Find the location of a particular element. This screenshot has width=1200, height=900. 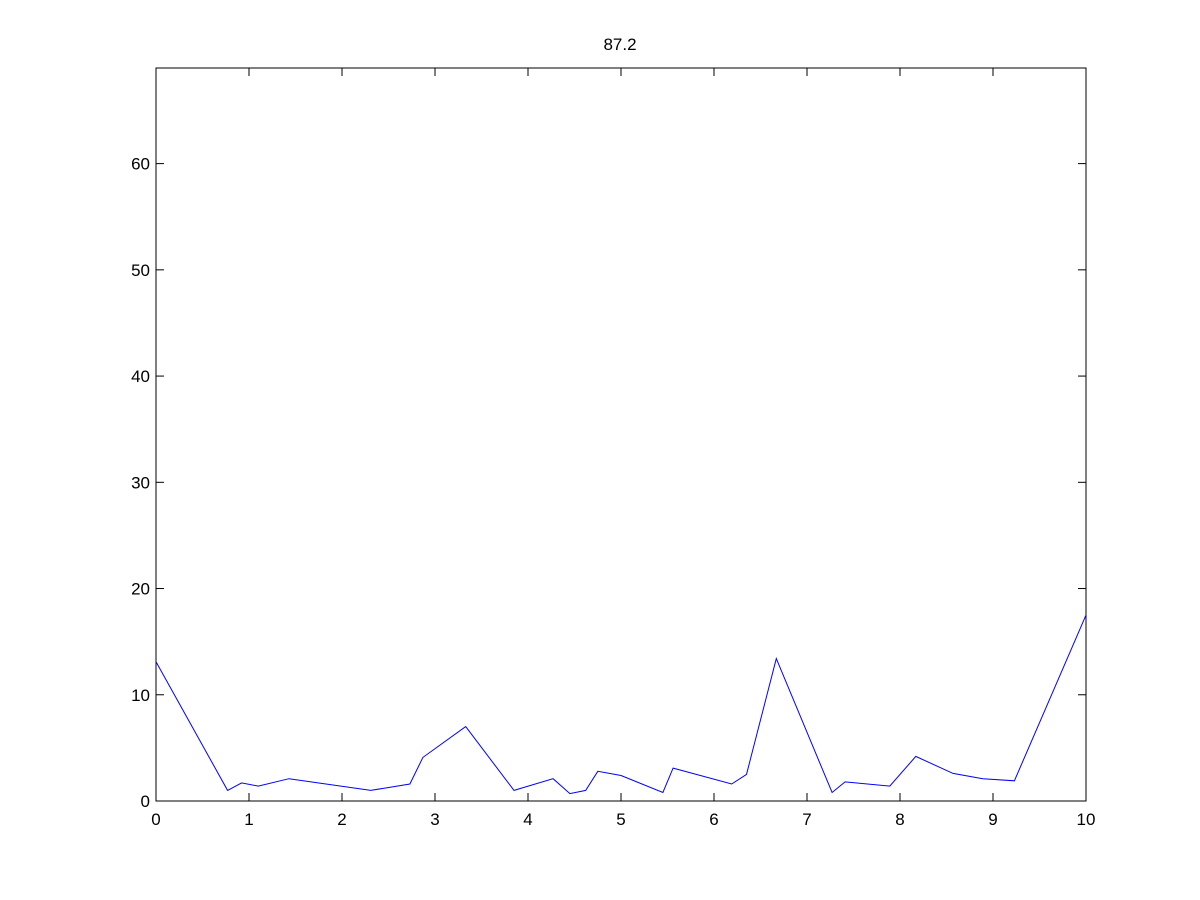

x-tick-label: 10 is located at coordinates (1086, 819).